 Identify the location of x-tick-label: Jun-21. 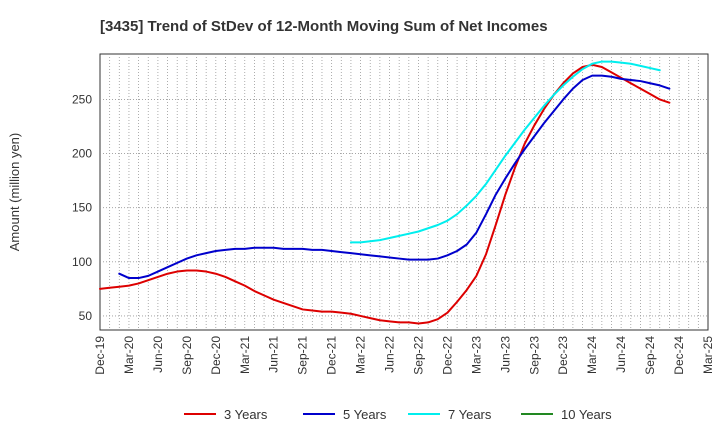
(274, 354).